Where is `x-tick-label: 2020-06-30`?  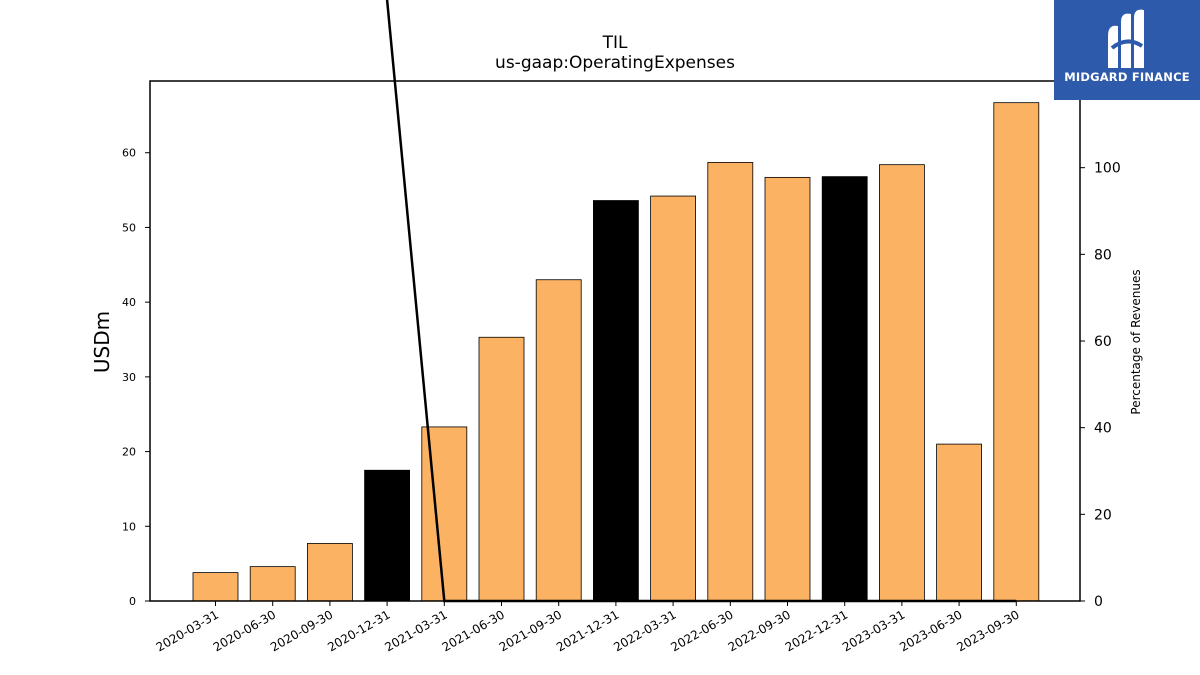
x-tick-label: 2020-06-30 is located at coordinates (244, 630).